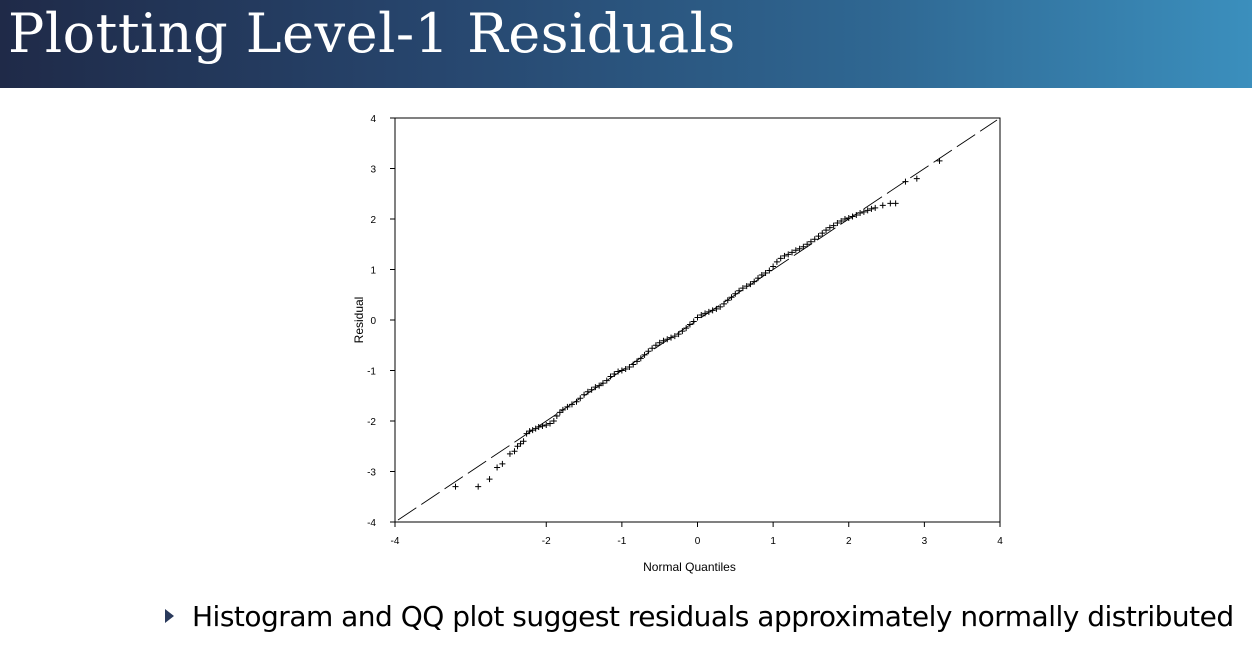  I want to click on y-tick-label: 1, so click(373, 271).